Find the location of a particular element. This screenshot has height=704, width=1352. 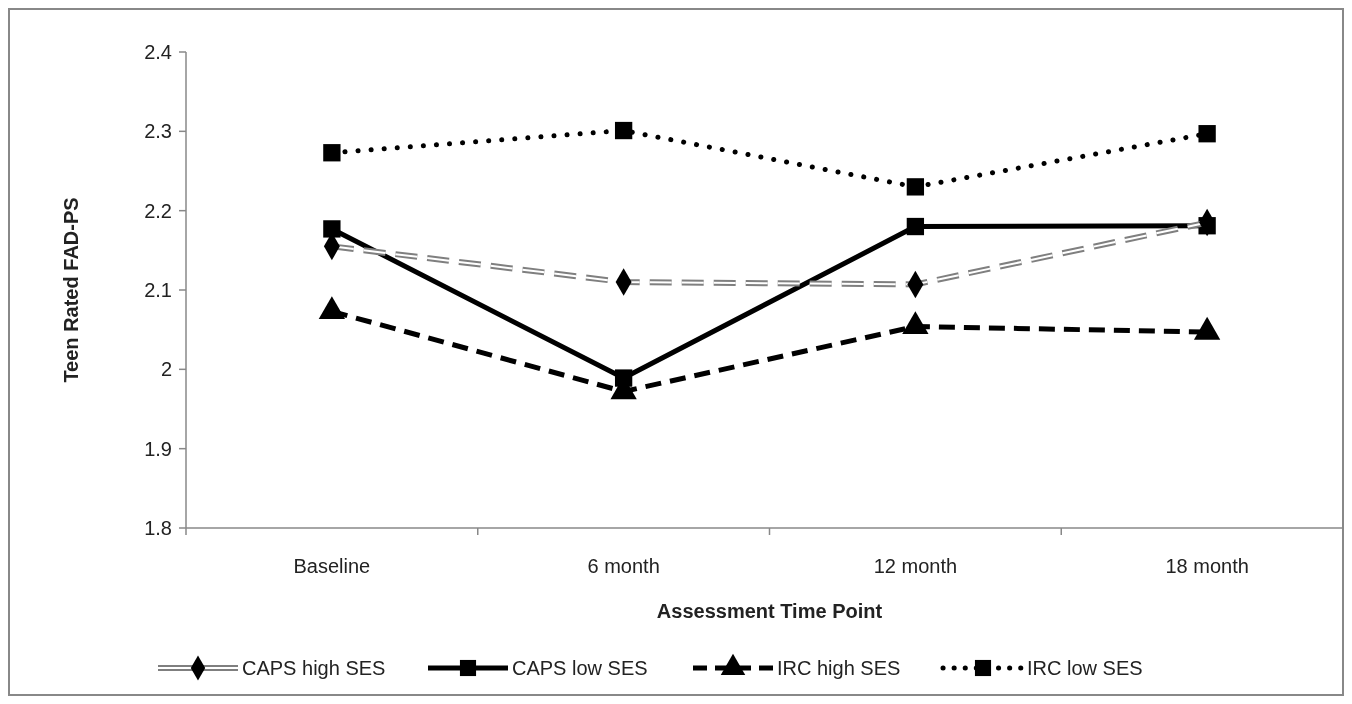

legend-label: CAPS low SES is located at coordinates (580, 668).